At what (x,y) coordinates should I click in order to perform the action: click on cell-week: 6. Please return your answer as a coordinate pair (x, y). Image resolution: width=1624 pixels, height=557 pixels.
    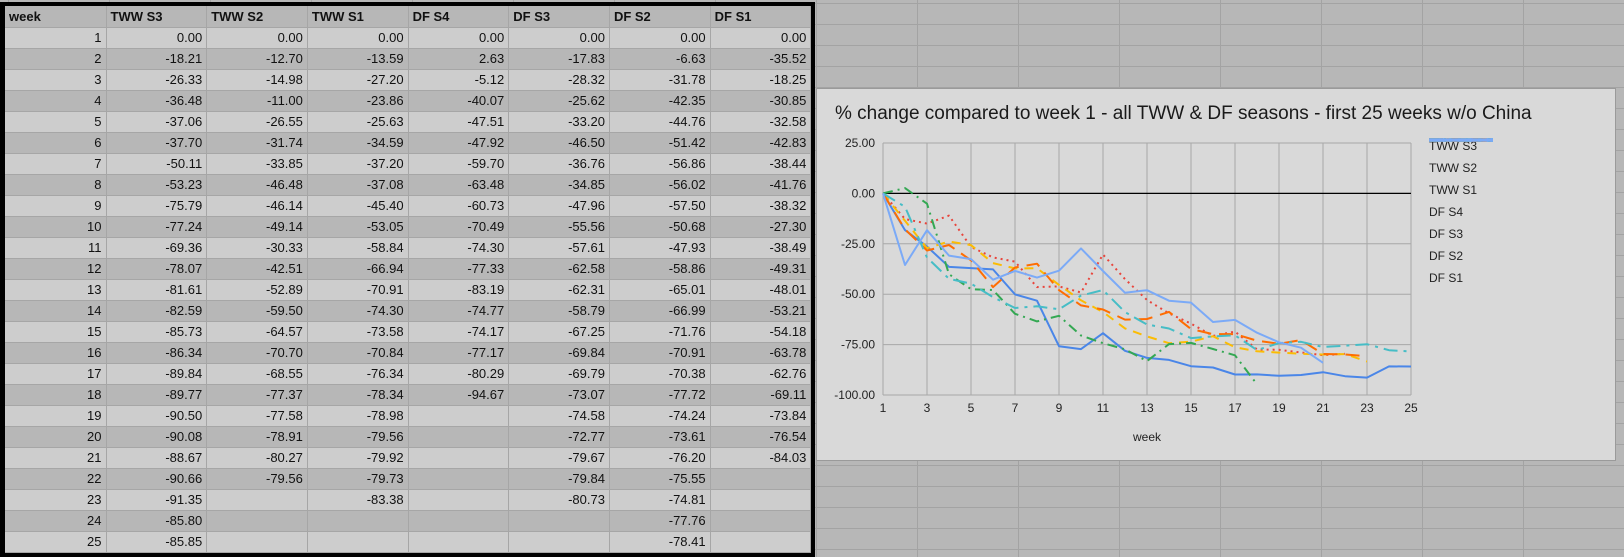
    Looking at the image, I should click on (56, 143).